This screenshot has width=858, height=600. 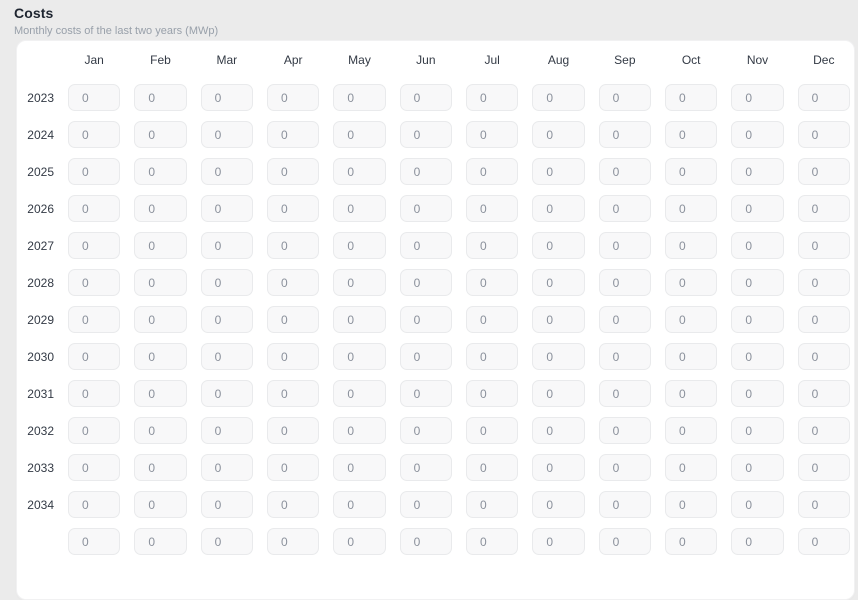 I want to click on cost-input-2031-apr, so click(x=293, y=393).